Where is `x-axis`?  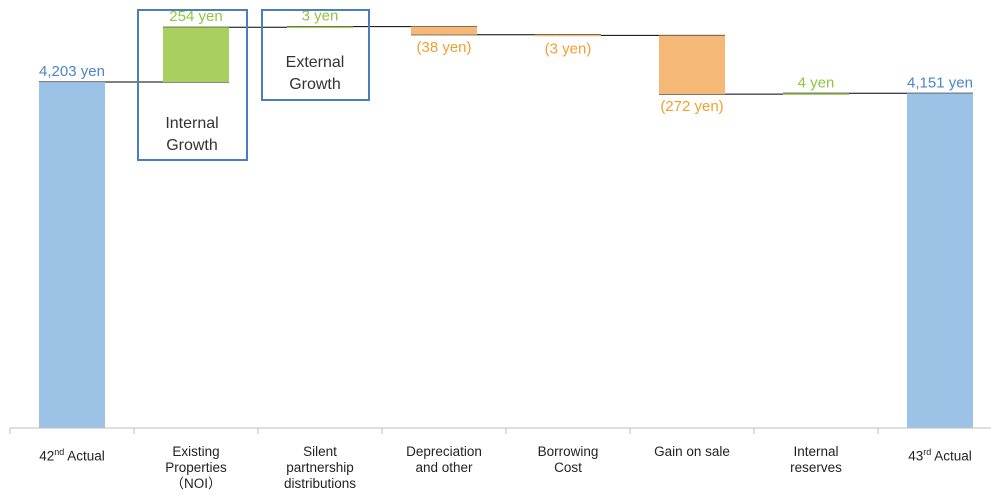
x-axis is located at coordinates (500, 430).